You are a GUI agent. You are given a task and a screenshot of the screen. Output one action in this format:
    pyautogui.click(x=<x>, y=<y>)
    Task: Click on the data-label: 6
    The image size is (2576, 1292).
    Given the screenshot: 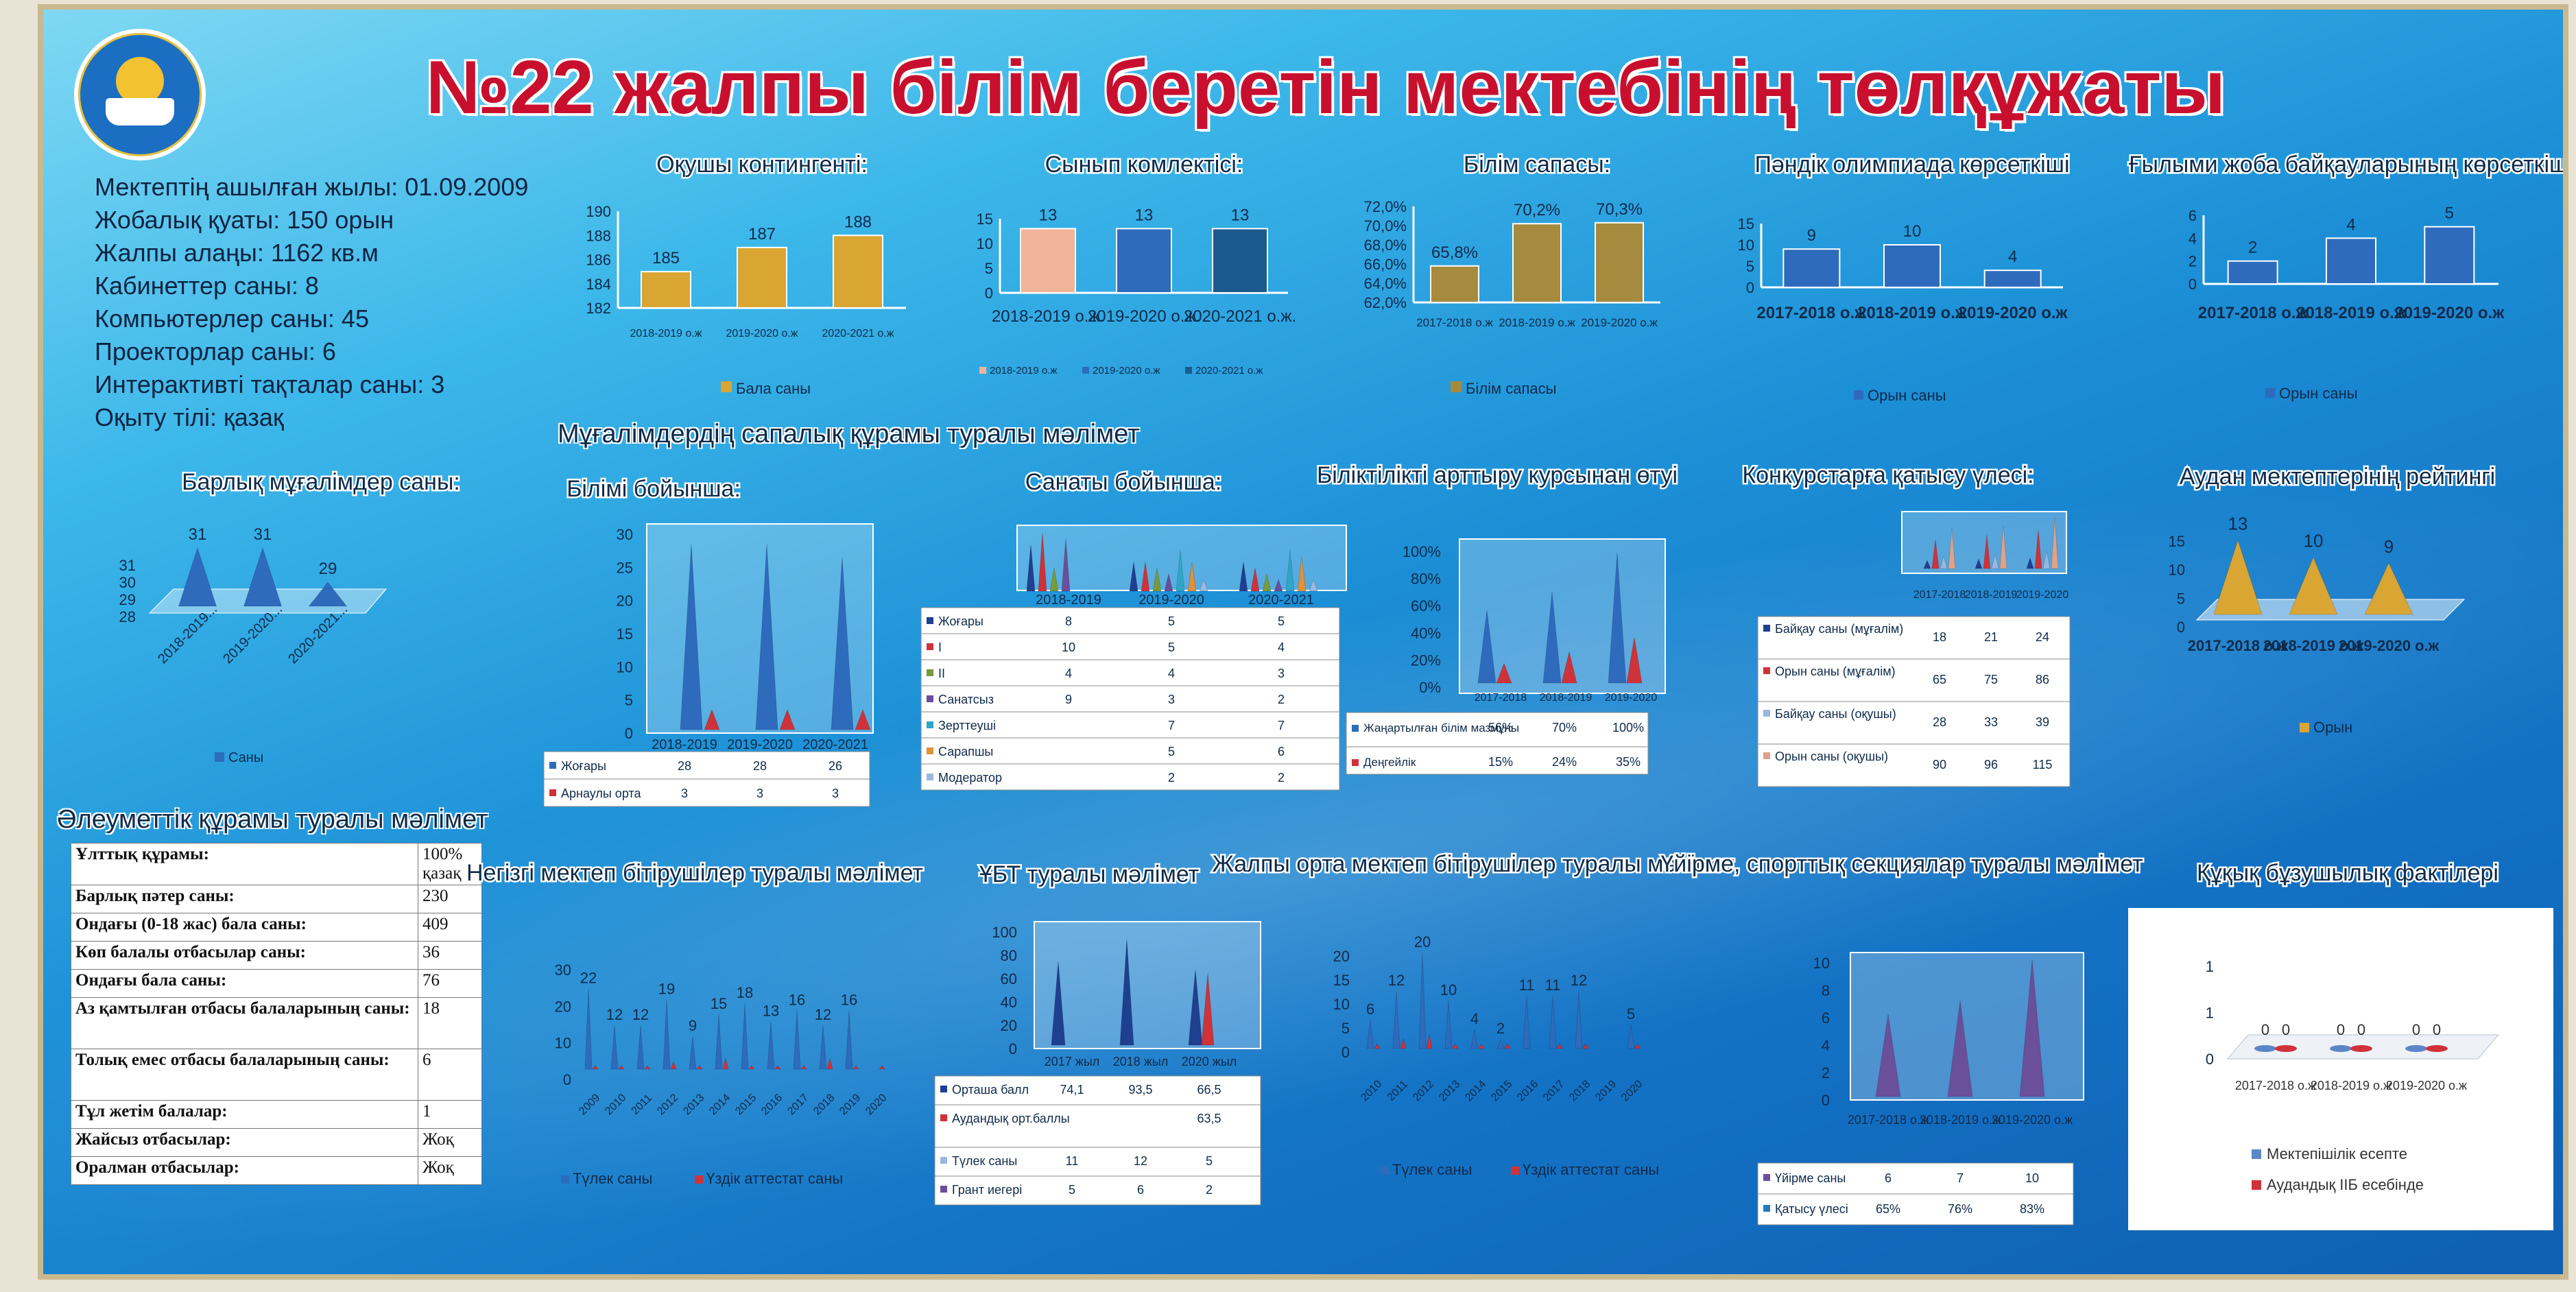 What is the action you would take?
    pyautogui.click(x=1370, y=1009)
    